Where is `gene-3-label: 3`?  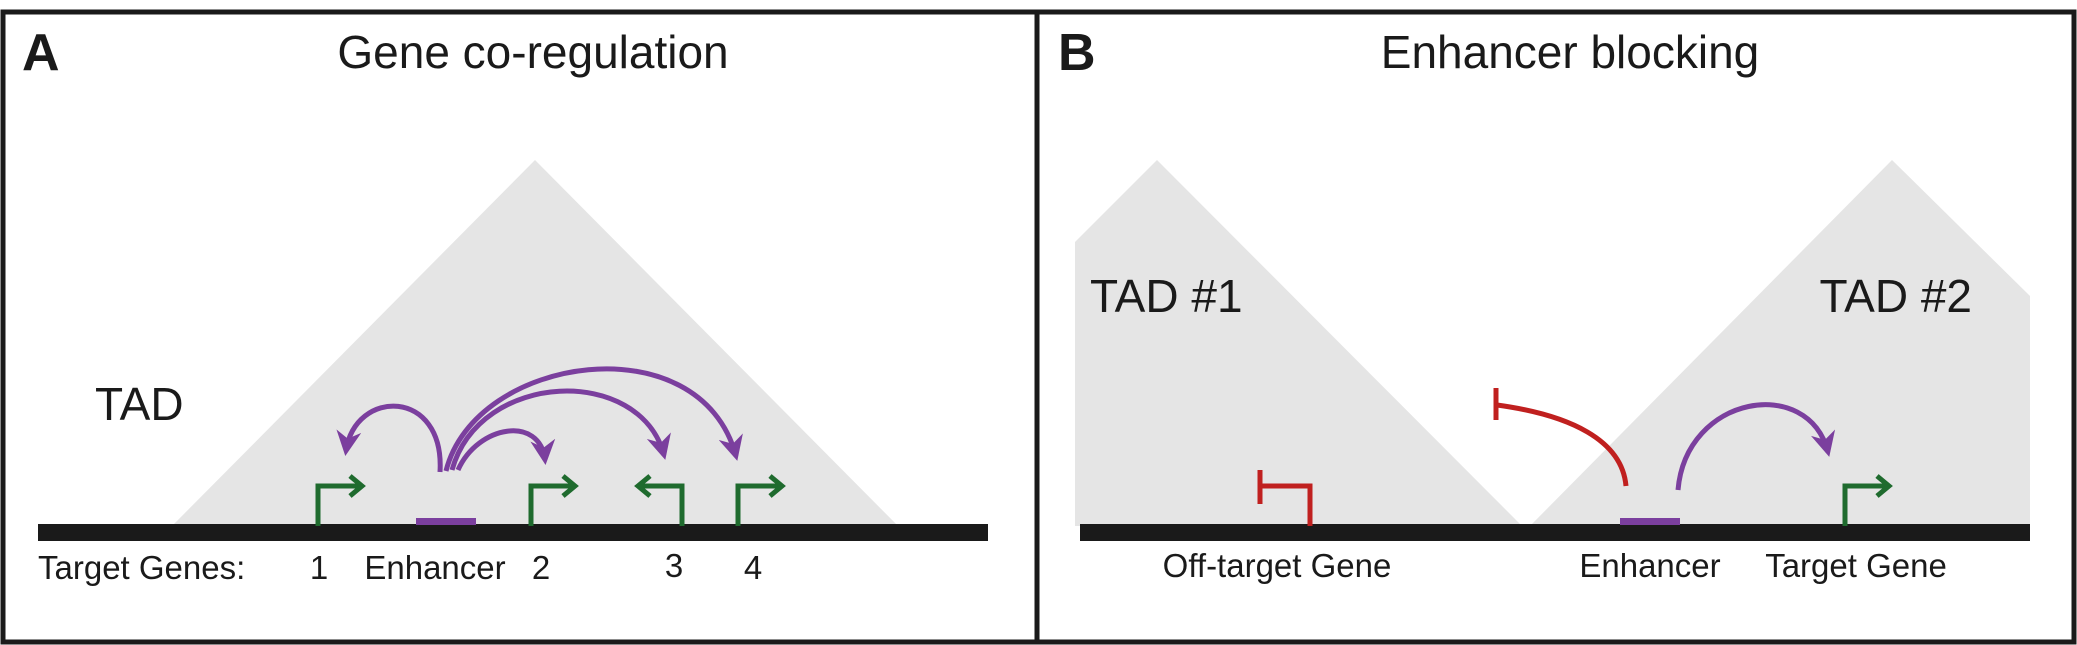 gene-3-label: 3 is located at coordinates (674, 565).